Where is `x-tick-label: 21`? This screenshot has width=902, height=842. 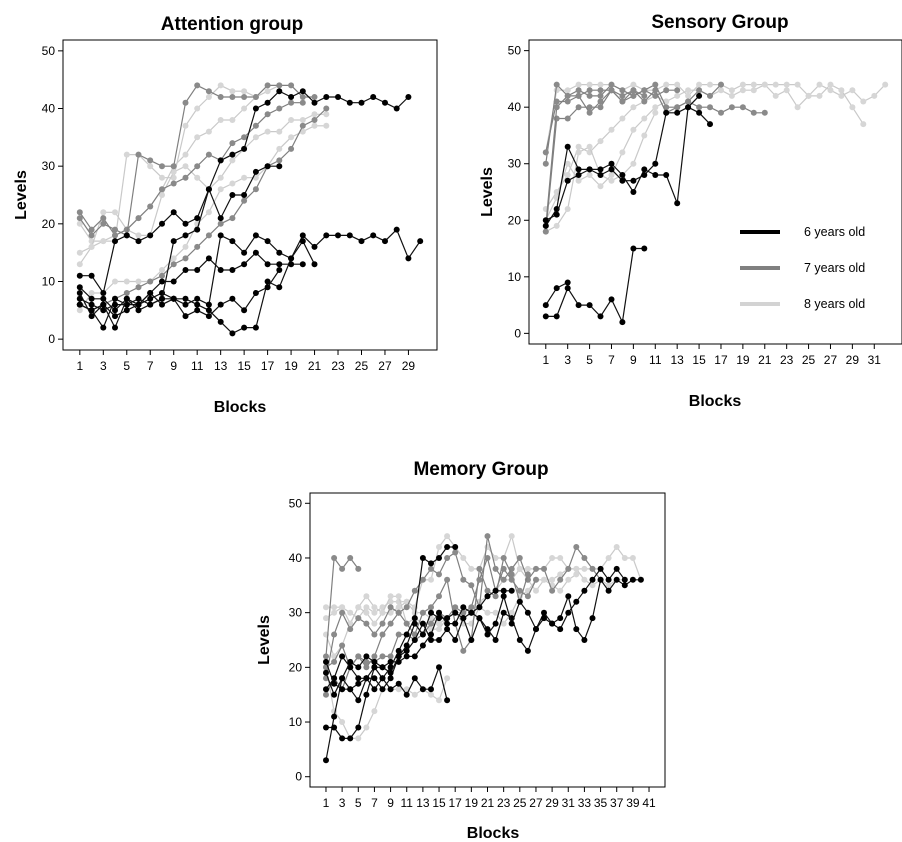 x-tick-label: 21 is located at coordinates (315, 366).